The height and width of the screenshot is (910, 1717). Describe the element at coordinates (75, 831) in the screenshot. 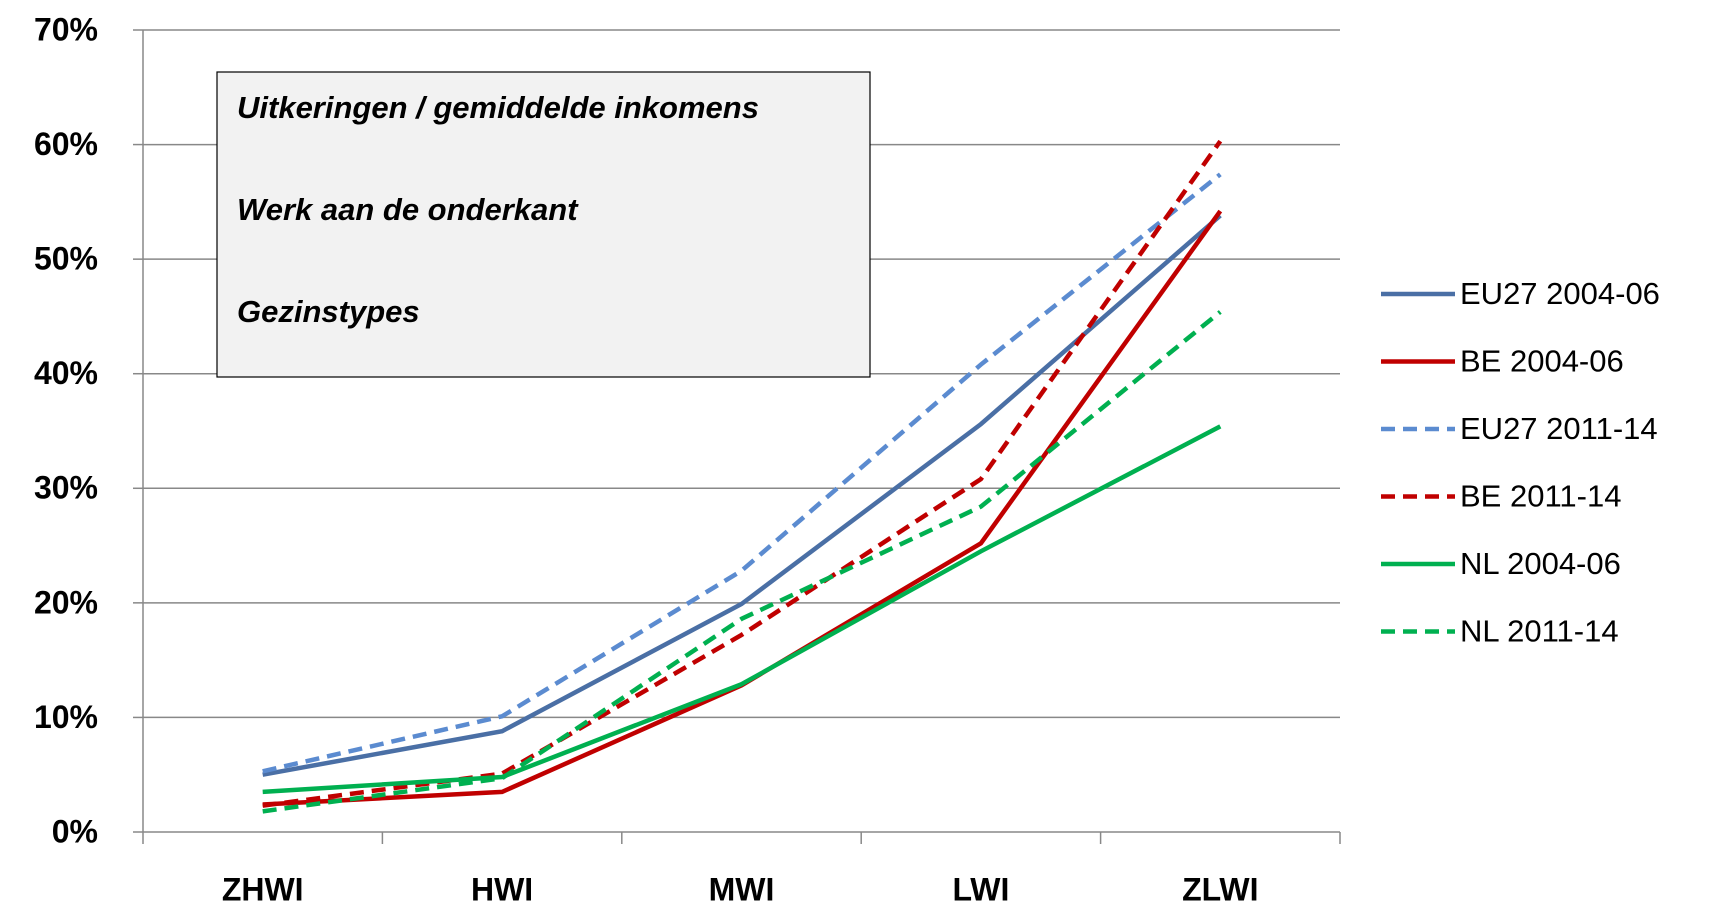

I see `y-tick-label: 0%` at that location.